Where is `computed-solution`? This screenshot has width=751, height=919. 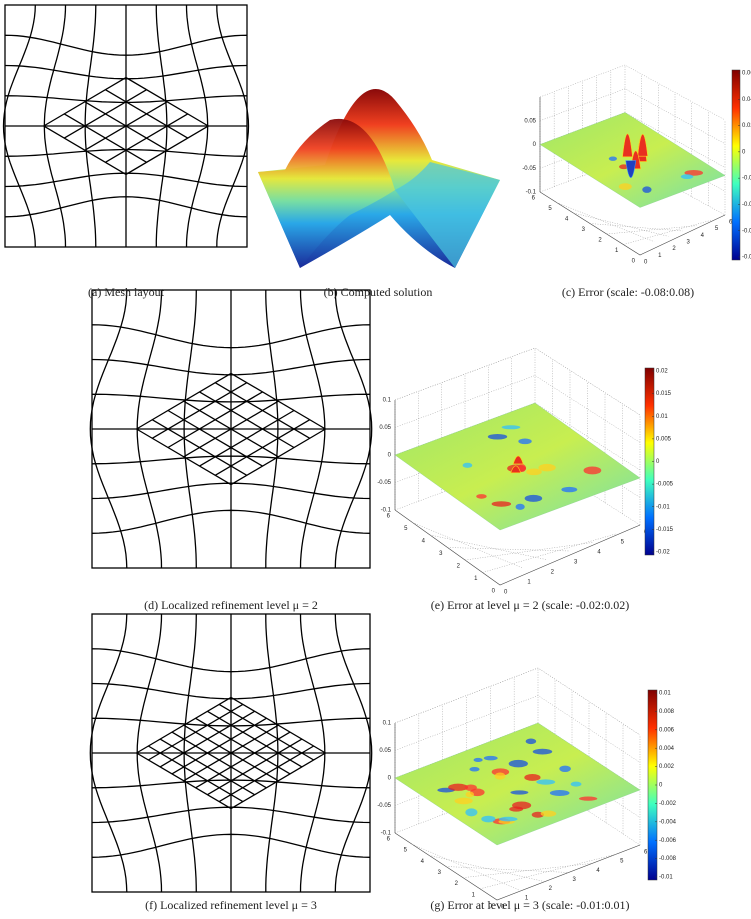
computed-solution is located at coordinates (379, 178).